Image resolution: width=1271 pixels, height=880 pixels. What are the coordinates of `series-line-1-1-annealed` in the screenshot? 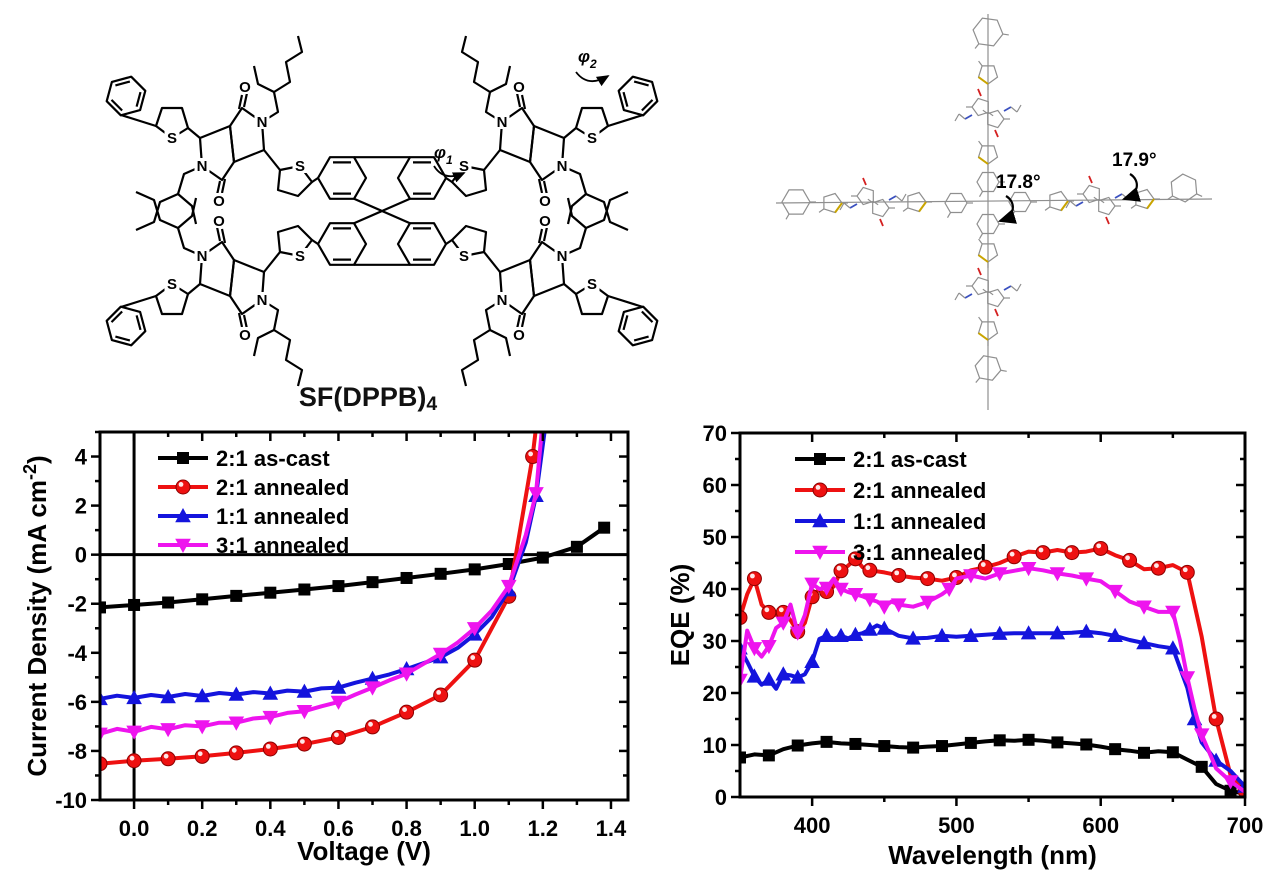 It's located at (323, 566).